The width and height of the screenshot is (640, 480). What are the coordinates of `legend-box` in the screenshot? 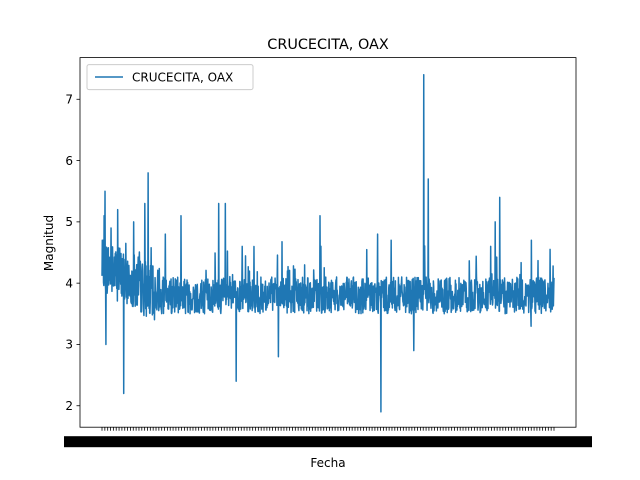 It's located at (170, 77).